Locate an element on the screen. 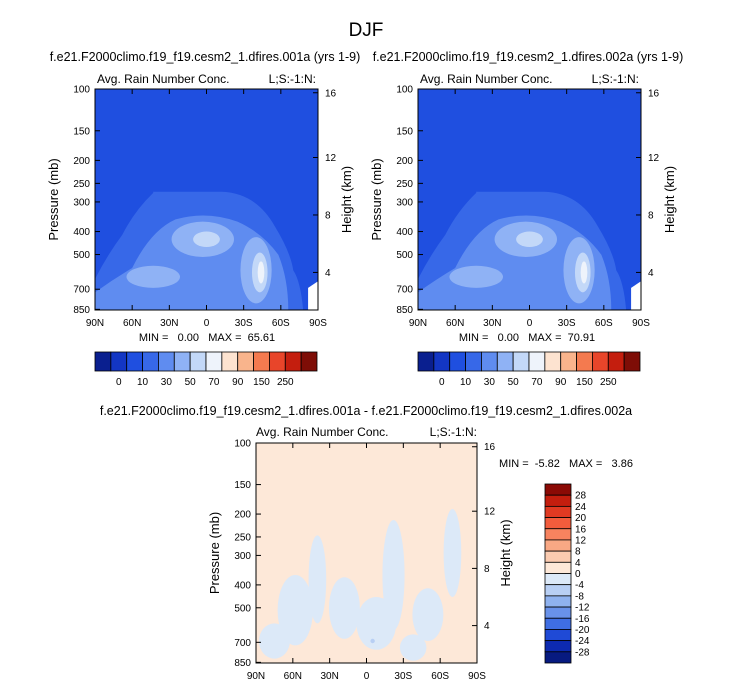  min-max-stats: MIN = 0.00 MAX = 65.61 is located at coordinates (207, 338).